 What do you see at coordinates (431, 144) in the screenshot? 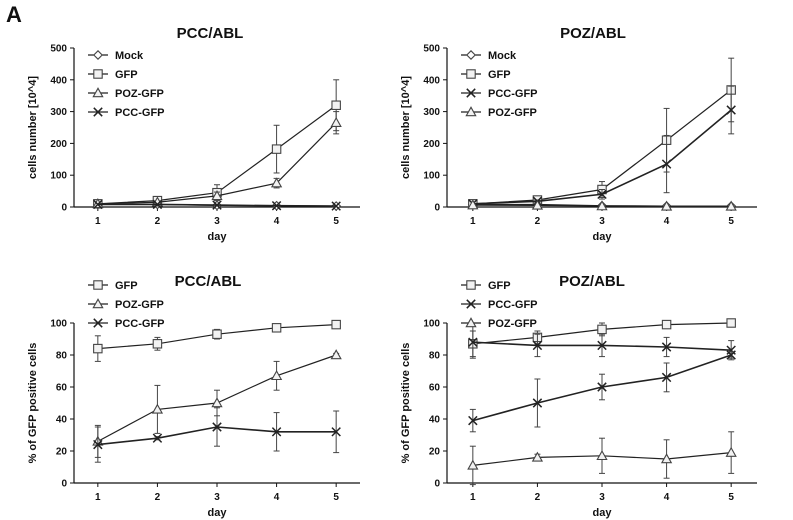
I see `y-tick-label: 200` at bounding box center [431, 144].